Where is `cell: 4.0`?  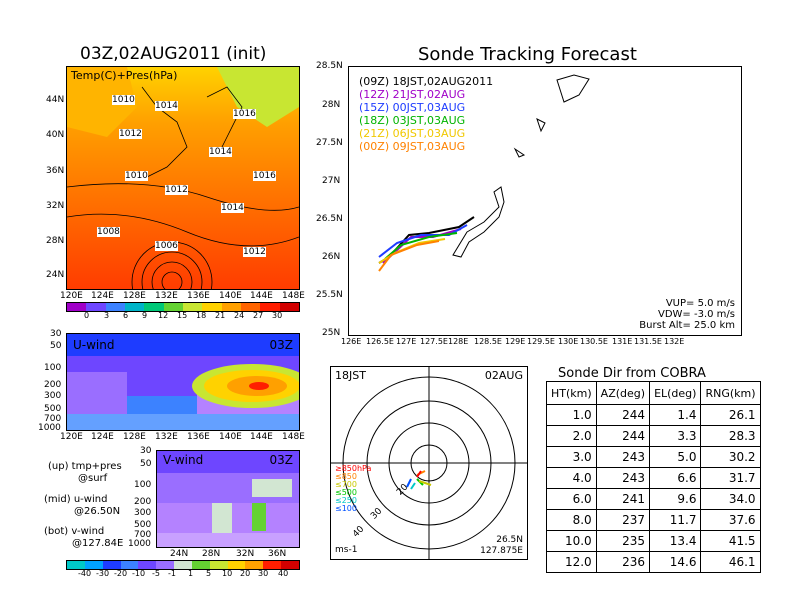 cell: 4.0 is located at coordinates (571, 478).